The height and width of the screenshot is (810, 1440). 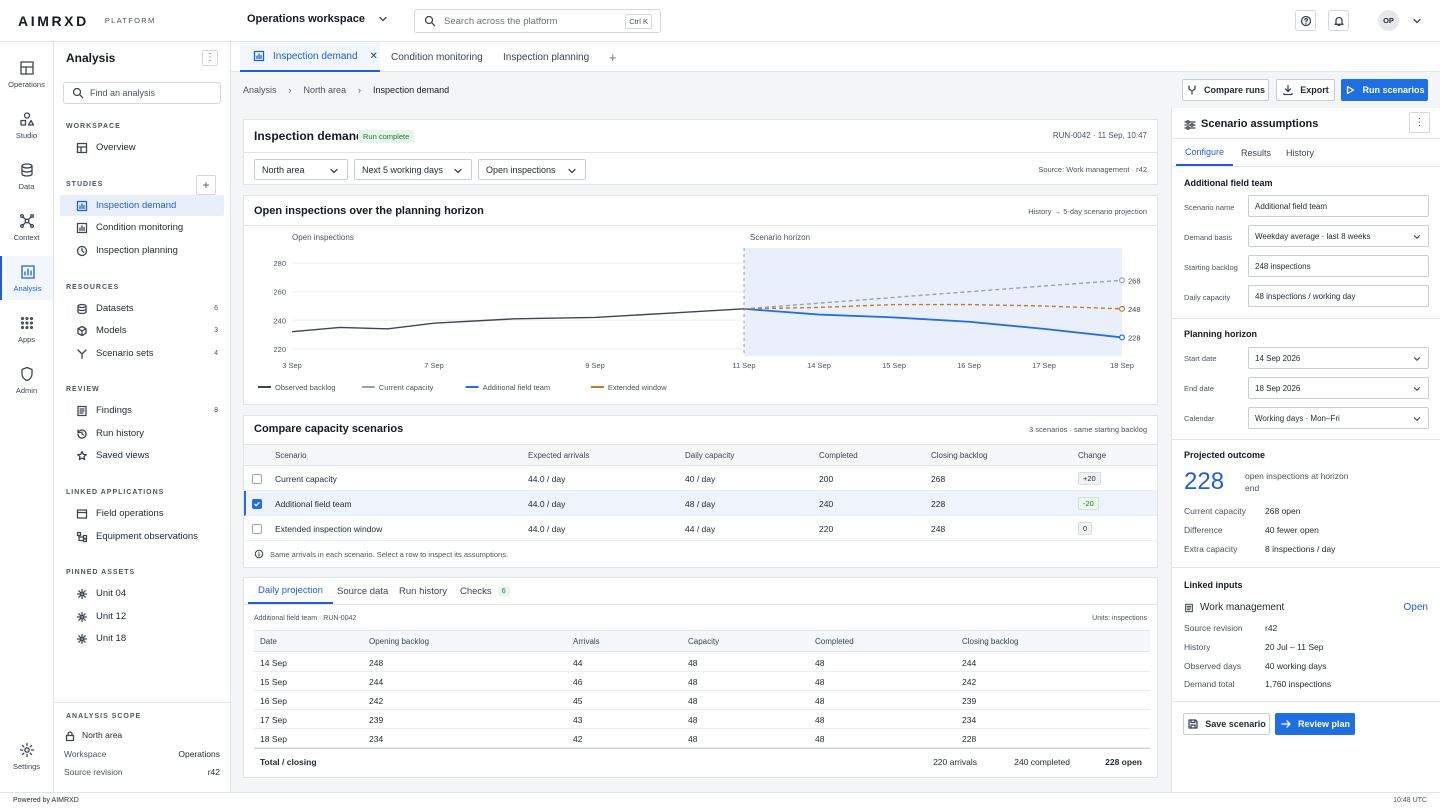 I want to click on panel-tab-configure: Configure, so click(x=1205, y=152).